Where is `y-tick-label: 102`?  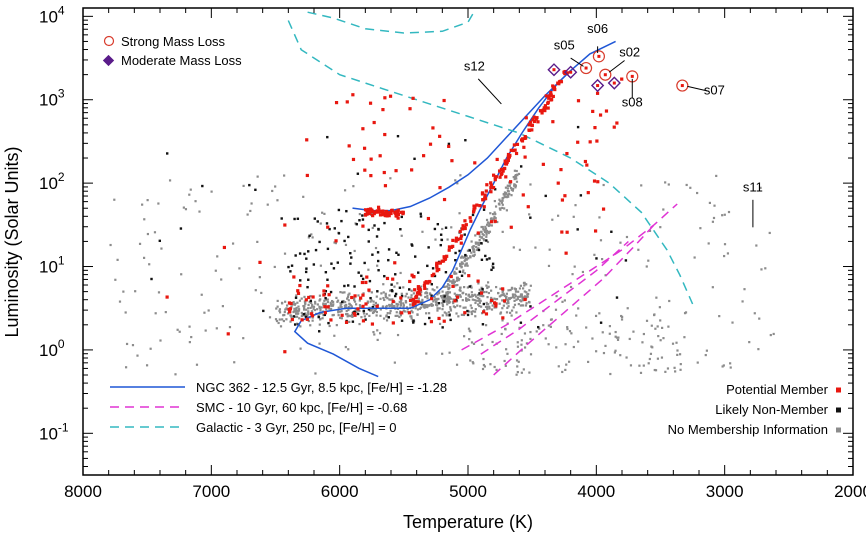
y-tick-label: 102 is located at coordinates (52, 181).